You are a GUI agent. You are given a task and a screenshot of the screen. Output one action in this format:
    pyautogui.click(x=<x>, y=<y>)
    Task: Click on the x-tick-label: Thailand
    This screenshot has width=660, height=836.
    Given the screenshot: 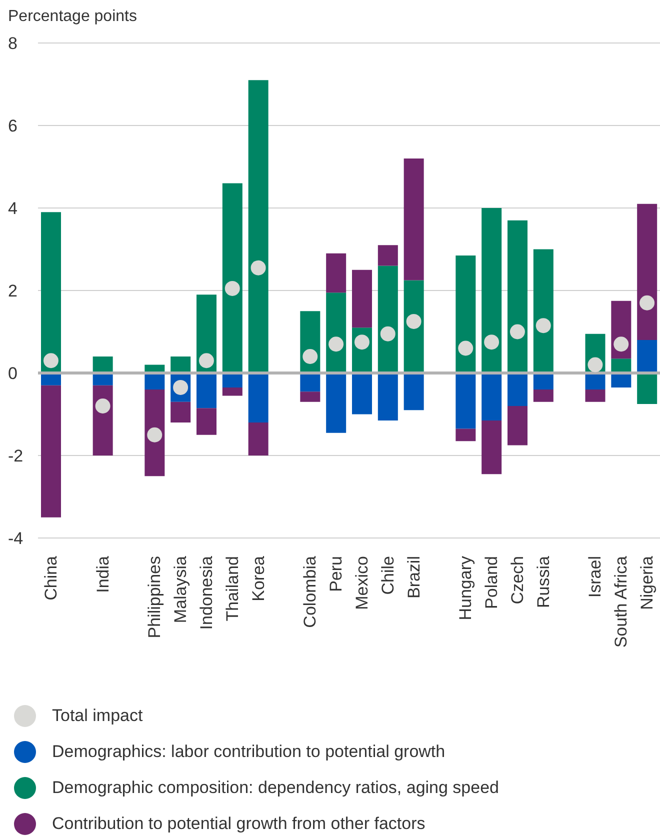 What is the action you would take?
    pyautogui.click(x=232, y=589)
    